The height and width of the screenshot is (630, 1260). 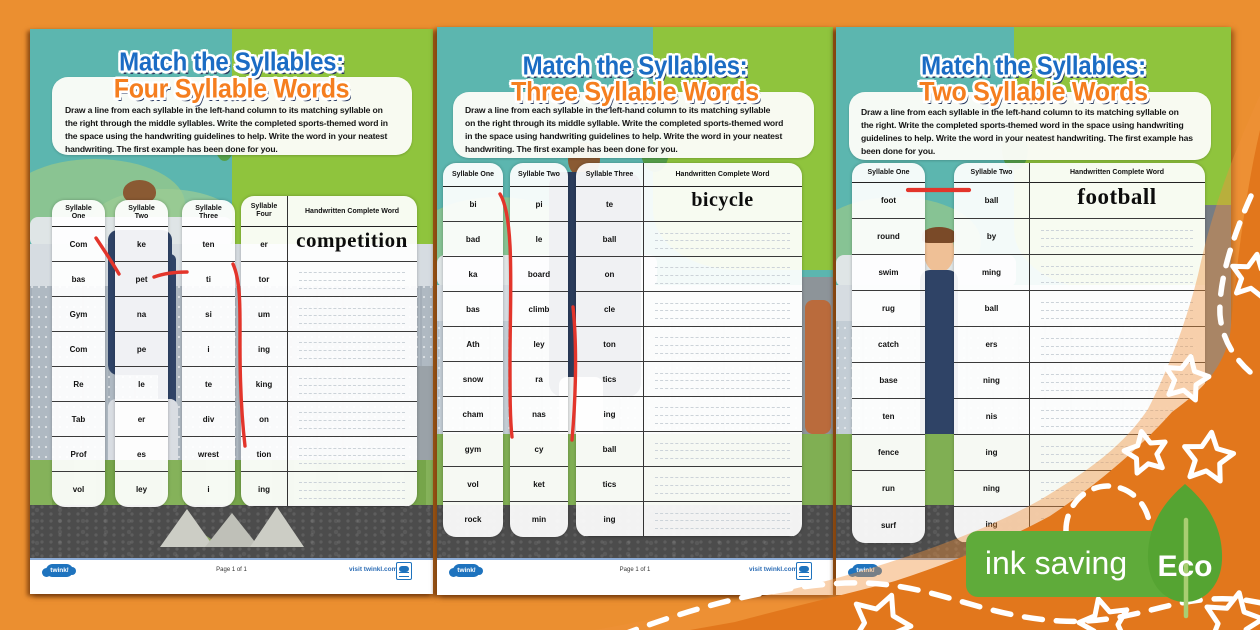 What do you see at coordinates (1056, 563) in the screenshot?
I see `svg-text: ink saving` at bounding box center [1056, 563].